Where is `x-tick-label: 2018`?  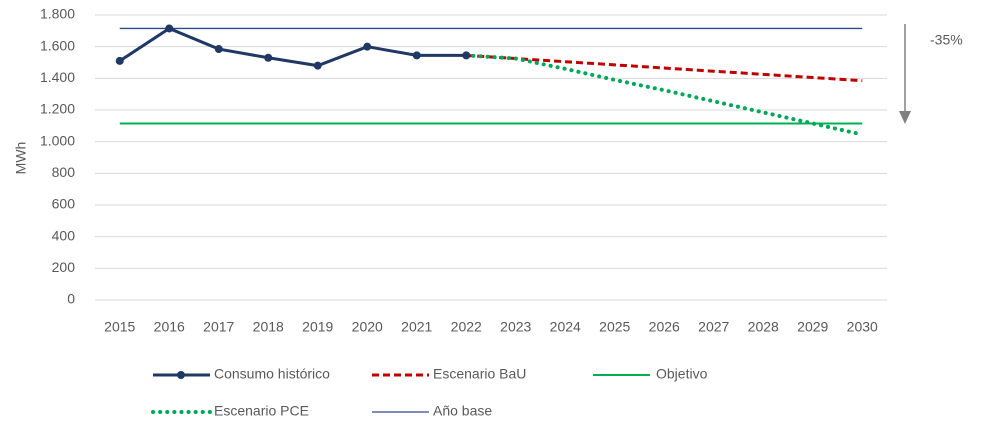
x-tick-label: 2018 is located at coordinates (268, 327).